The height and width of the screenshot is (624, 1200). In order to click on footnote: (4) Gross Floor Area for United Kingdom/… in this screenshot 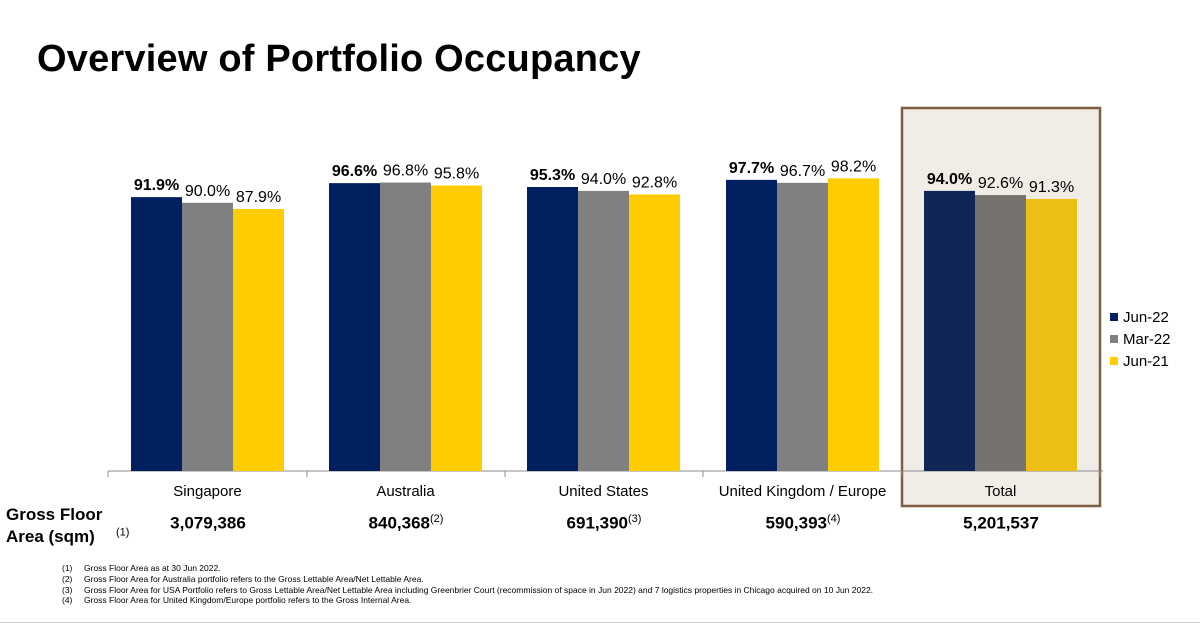, I will do `click(467, 600)`.